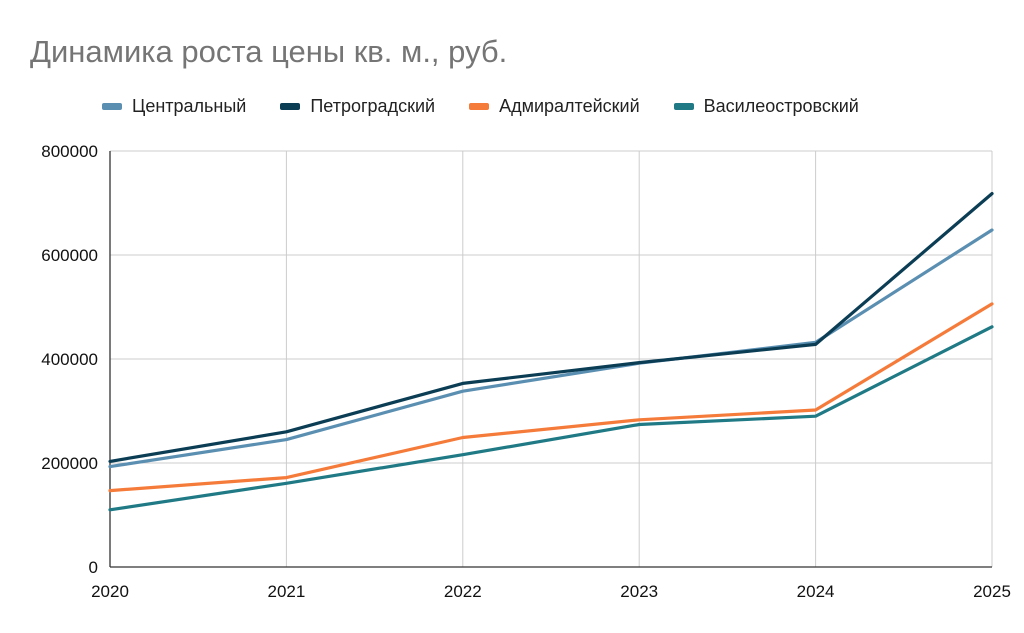 This screenshot has height=633, width=1024. What do you see at coordinates (373, 105) in the screenshot?
I see `legend-label: Петроградский` at bounding box center [373, 105].